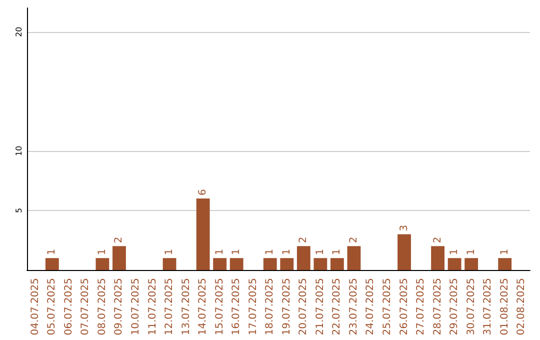  I want to click on x-tick-label: 19.07.2025, so click(286, 307).